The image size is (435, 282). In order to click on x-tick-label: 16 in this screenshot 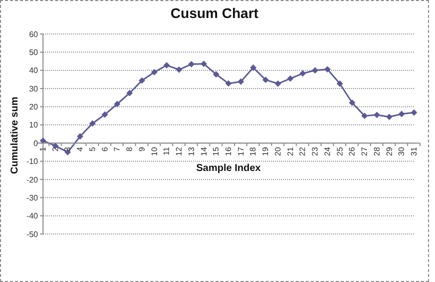, I will do `click(228, 151)`.